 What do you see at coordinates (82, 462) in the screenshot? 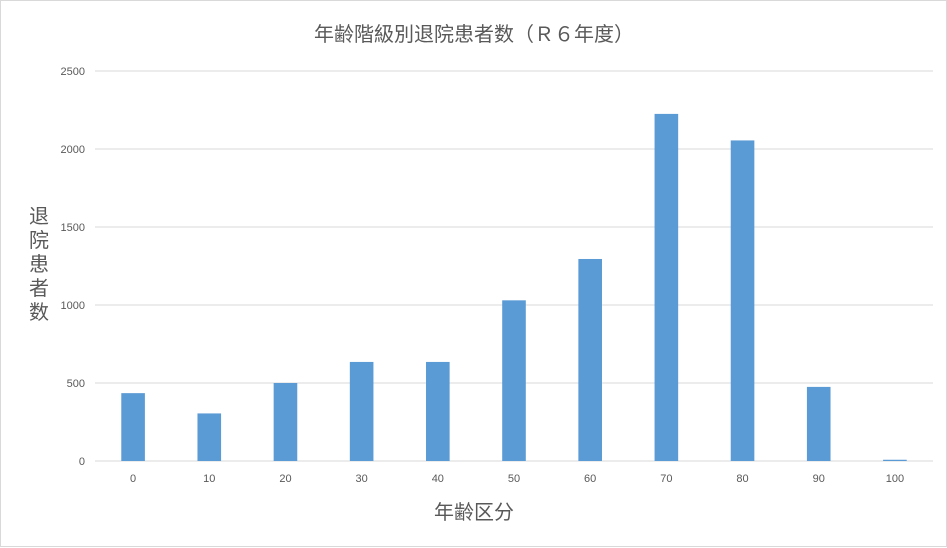
I see `y-tick-label: 0` at bounding box center [82, 462].